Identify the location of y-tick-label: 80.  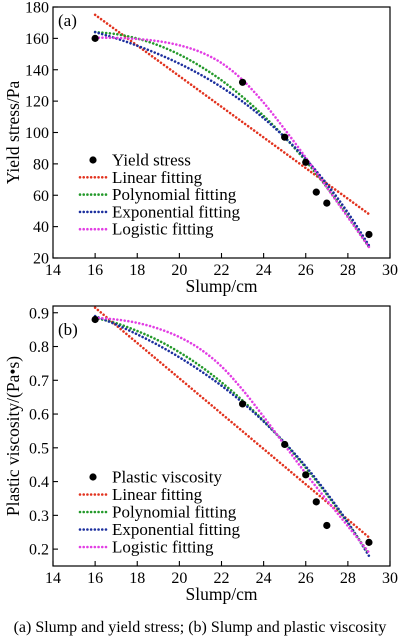
(41, 164).